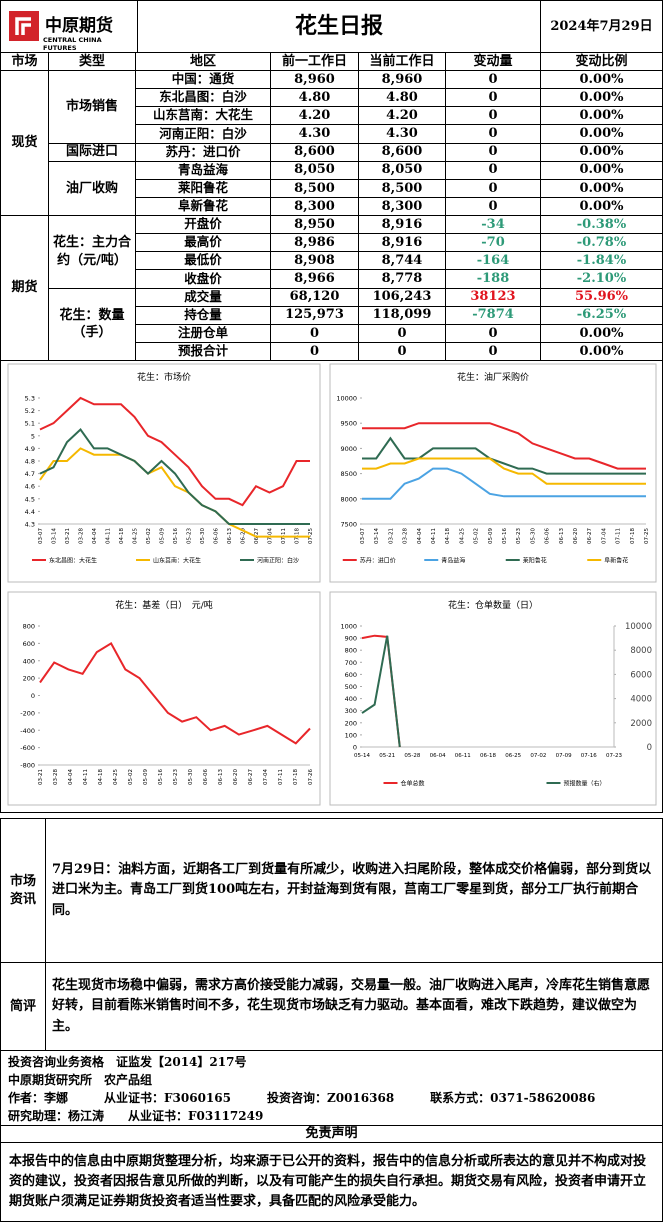 This screenshot has width=663, height=1225. I want to click on region-cell: 青岛益海, so click(203, 170).